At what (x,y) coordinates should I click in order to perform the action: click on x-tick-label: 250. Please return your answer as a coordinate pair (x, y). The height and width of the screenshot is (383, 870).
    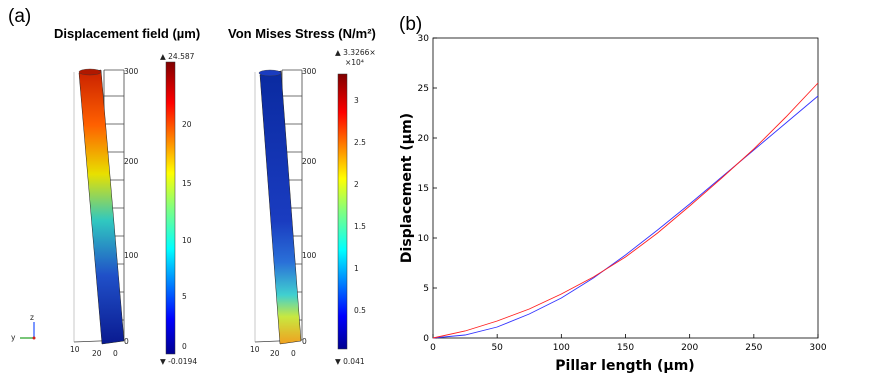
    Looking at the image, I should click on (753, 348).